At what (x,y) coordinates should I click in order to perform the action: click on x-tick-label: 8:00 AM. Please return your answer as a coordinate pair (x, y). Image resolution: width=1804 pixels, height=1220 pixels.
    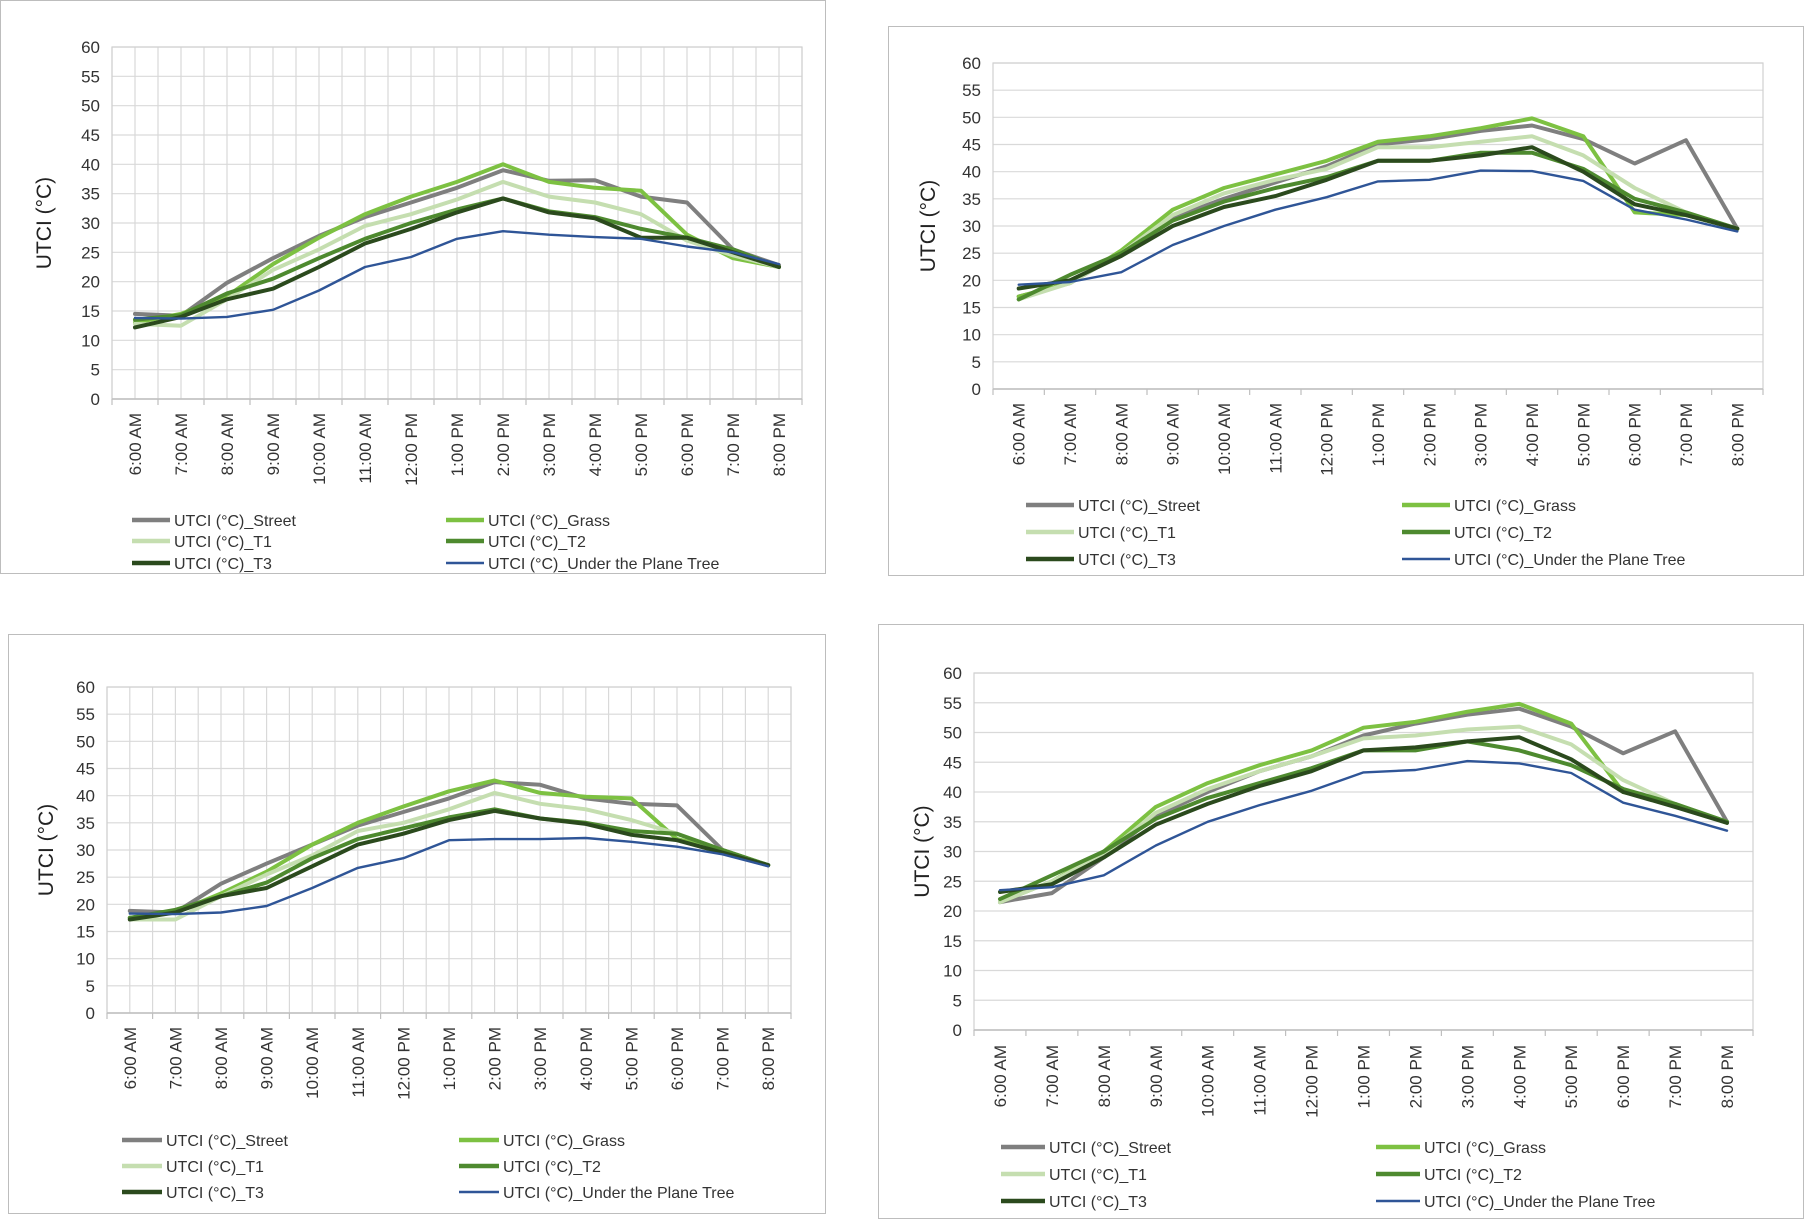
    Looking at the image, I should click on (227, 444).